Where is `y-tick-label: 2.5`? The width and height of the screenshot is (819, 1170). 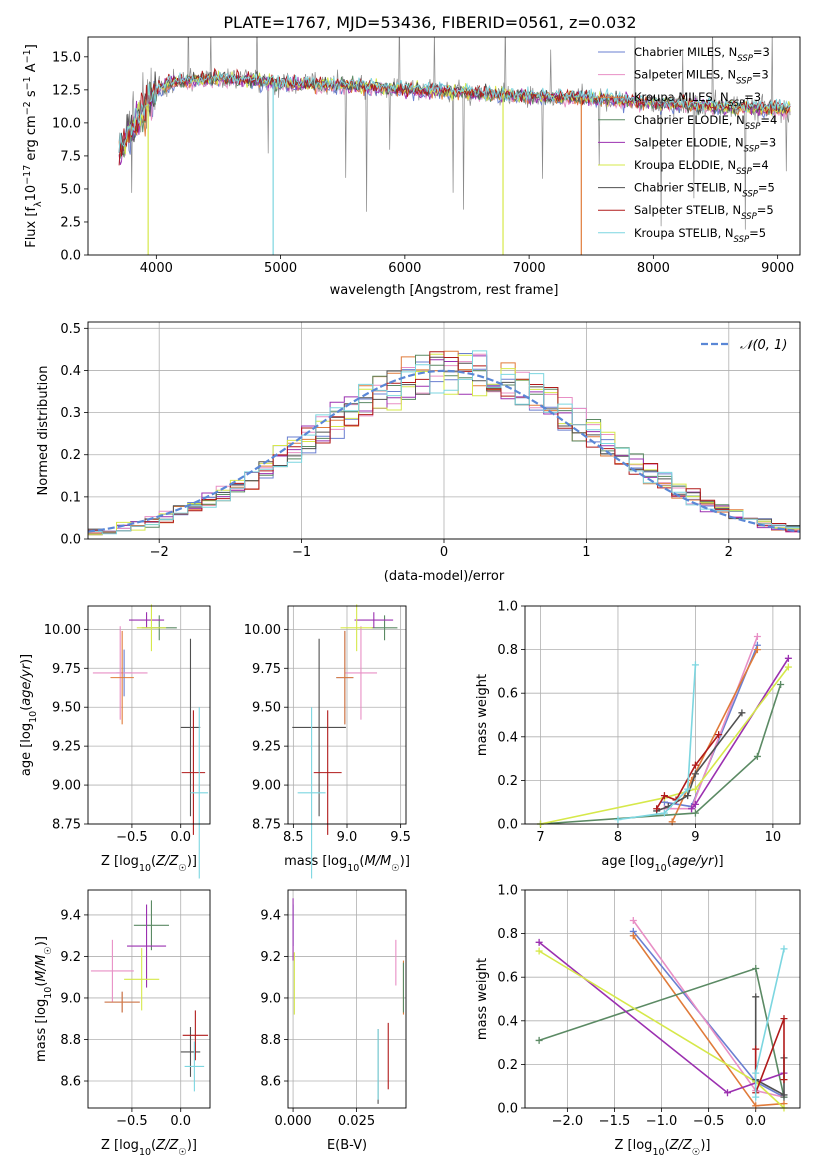
y-tick-label: 2.5 is located at coordinates (70, 222).